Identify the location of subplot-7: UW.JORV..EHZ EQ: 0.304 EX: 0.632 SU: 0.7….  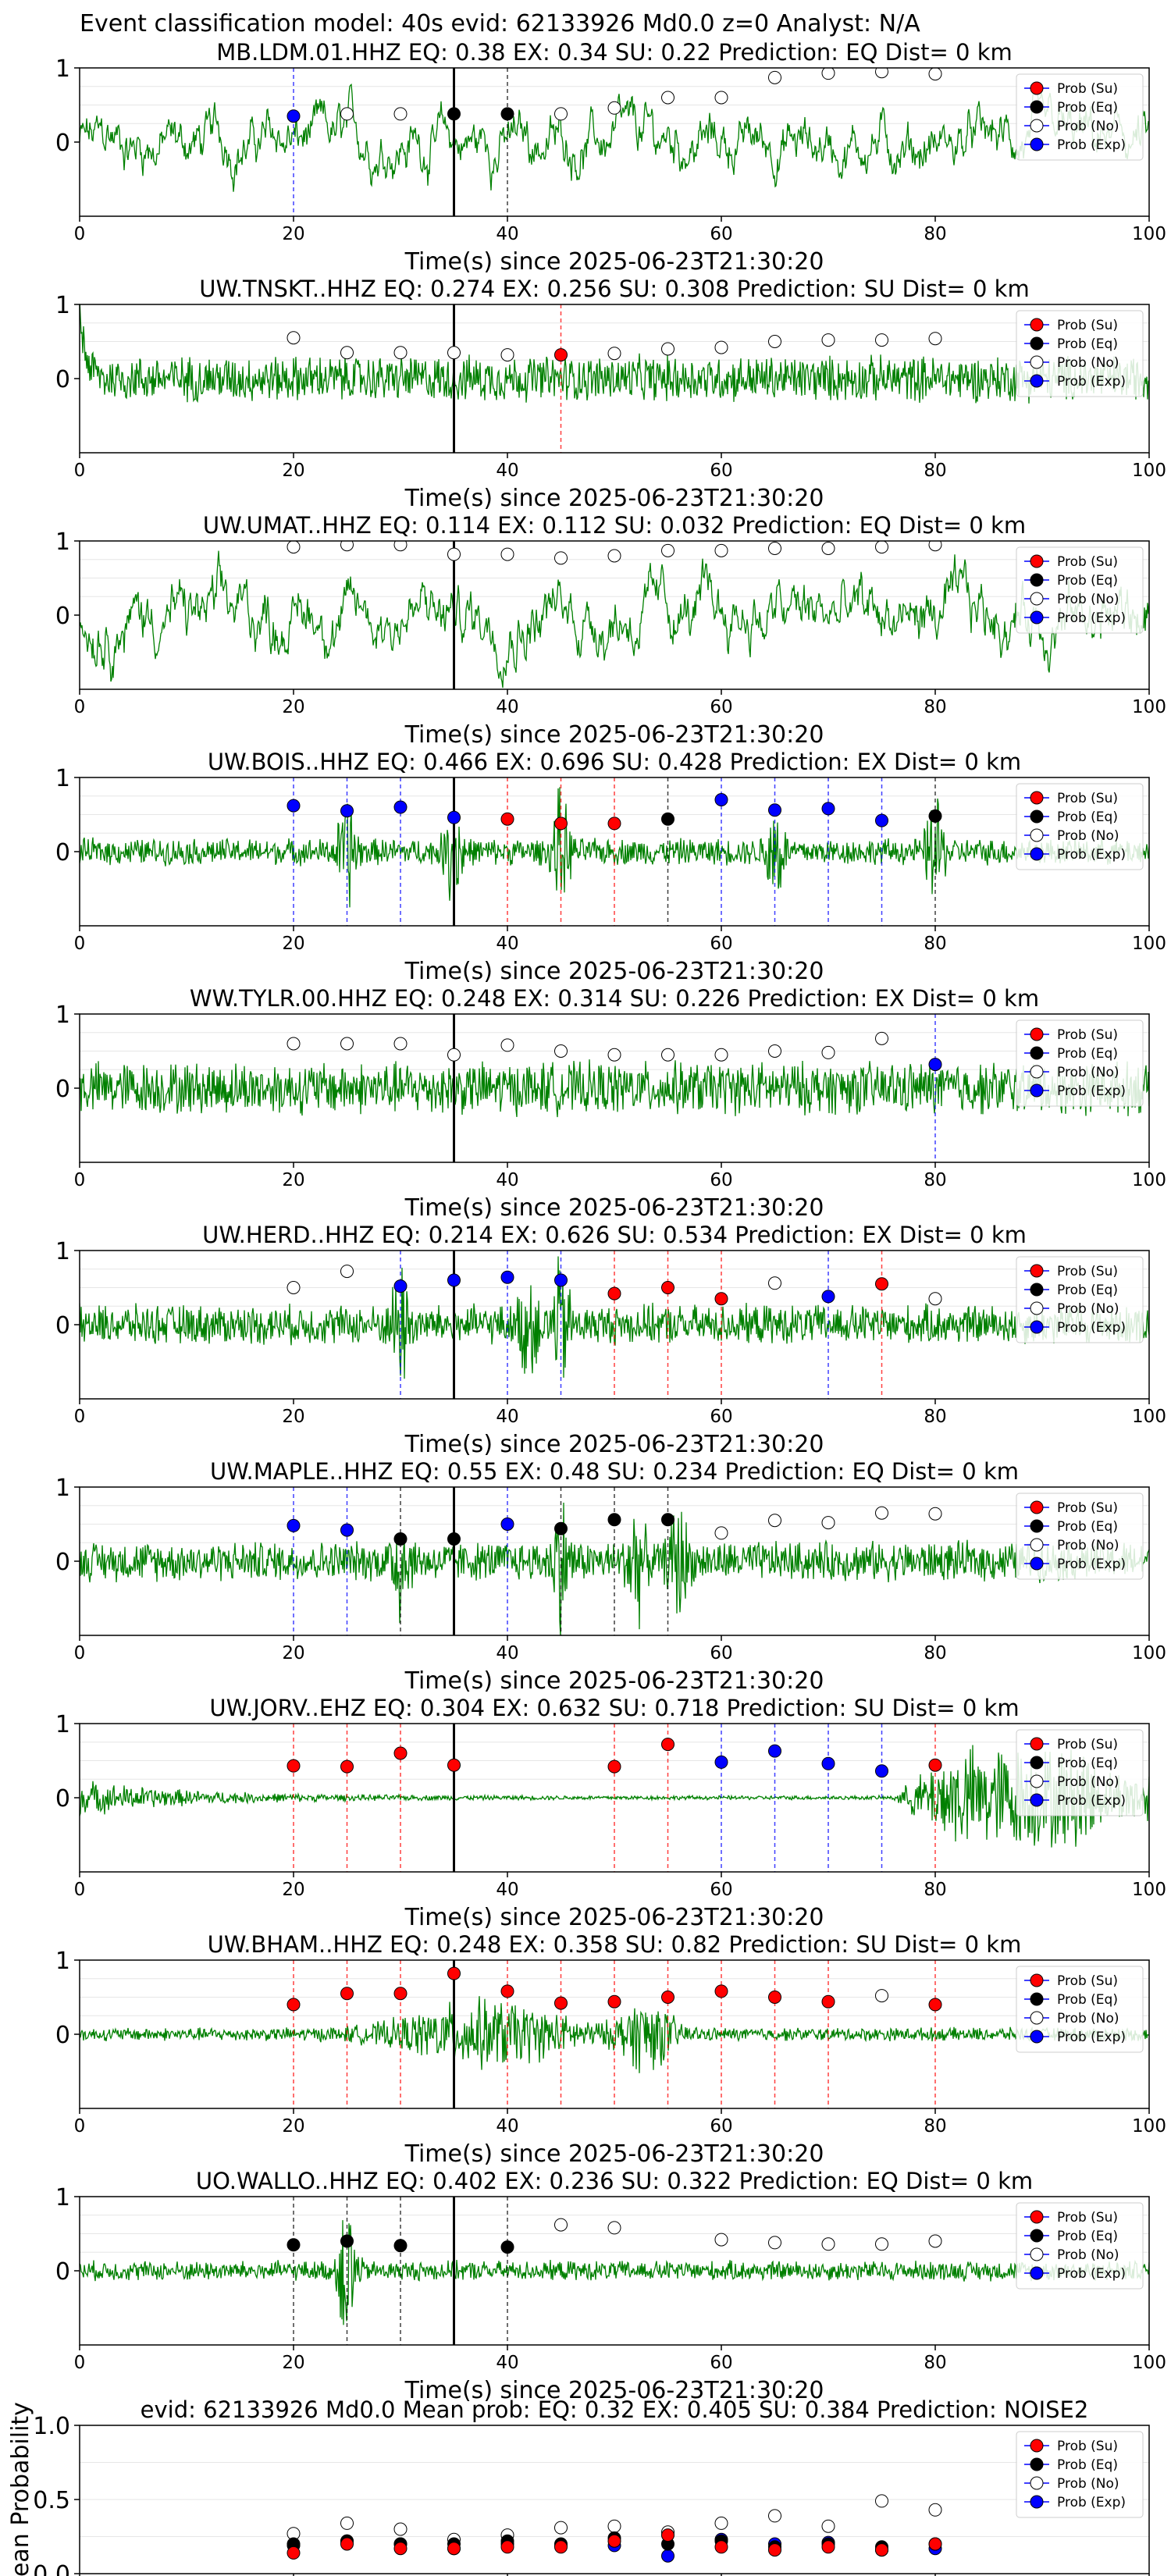
(610, 1813).